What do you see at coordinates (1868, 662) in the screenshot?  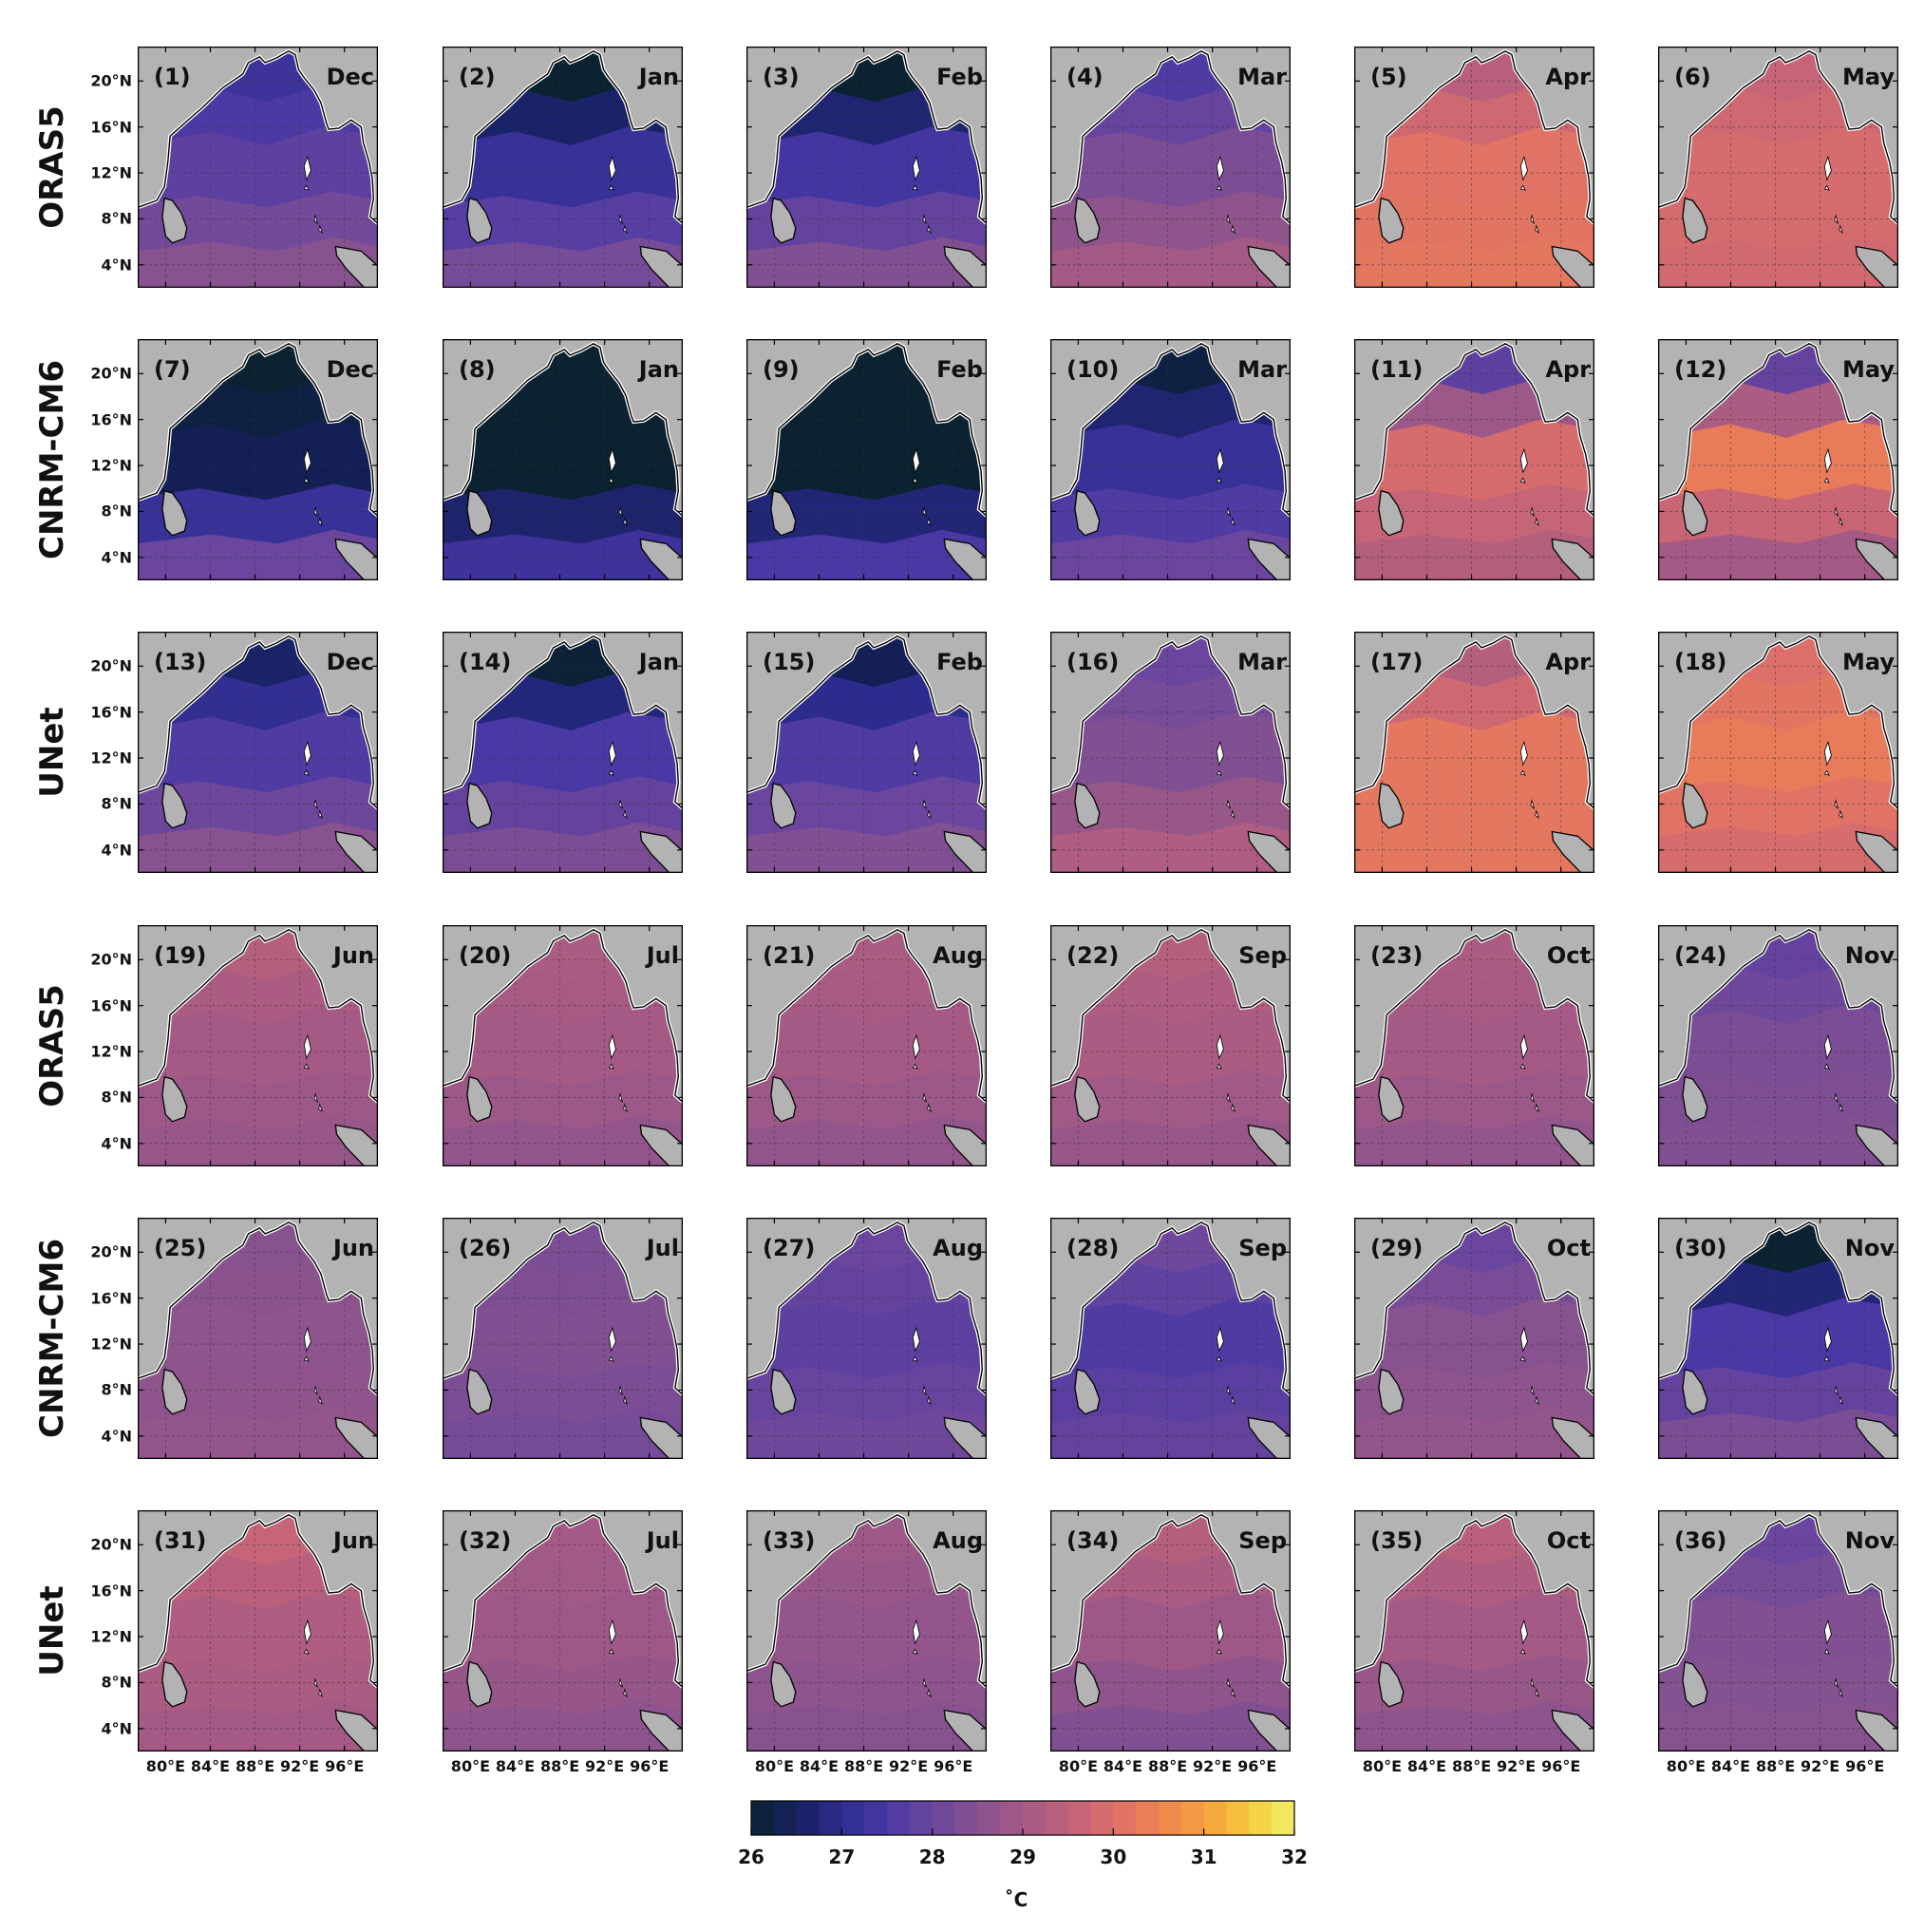 I see `panel-month: May` at bounding box center [1868, 662].